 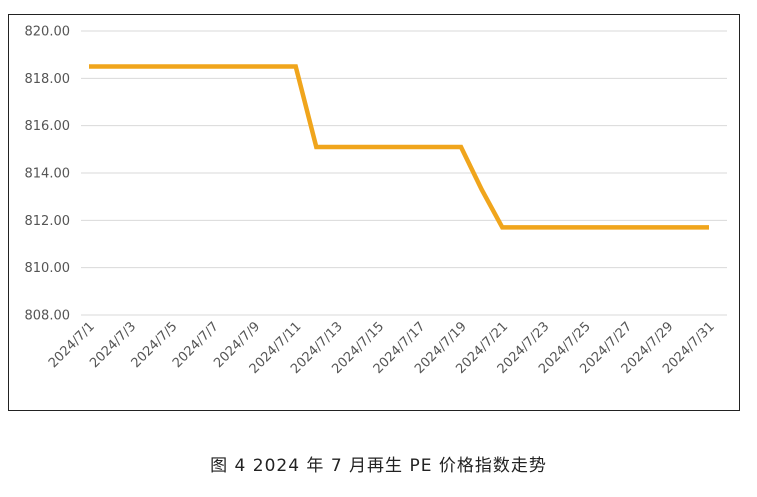 I want to click on y-tick-label: 816.00, so click(x=48, y=126).